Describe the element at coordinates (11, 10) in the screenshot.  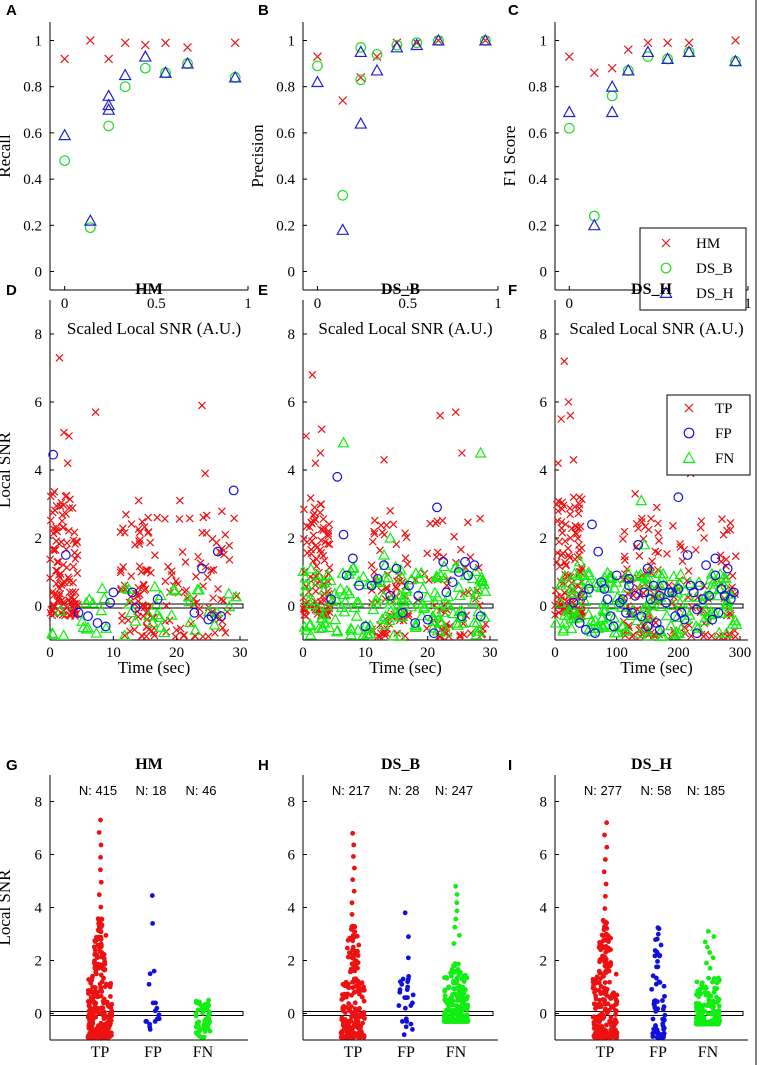
I see `panel-label: A` at that location.